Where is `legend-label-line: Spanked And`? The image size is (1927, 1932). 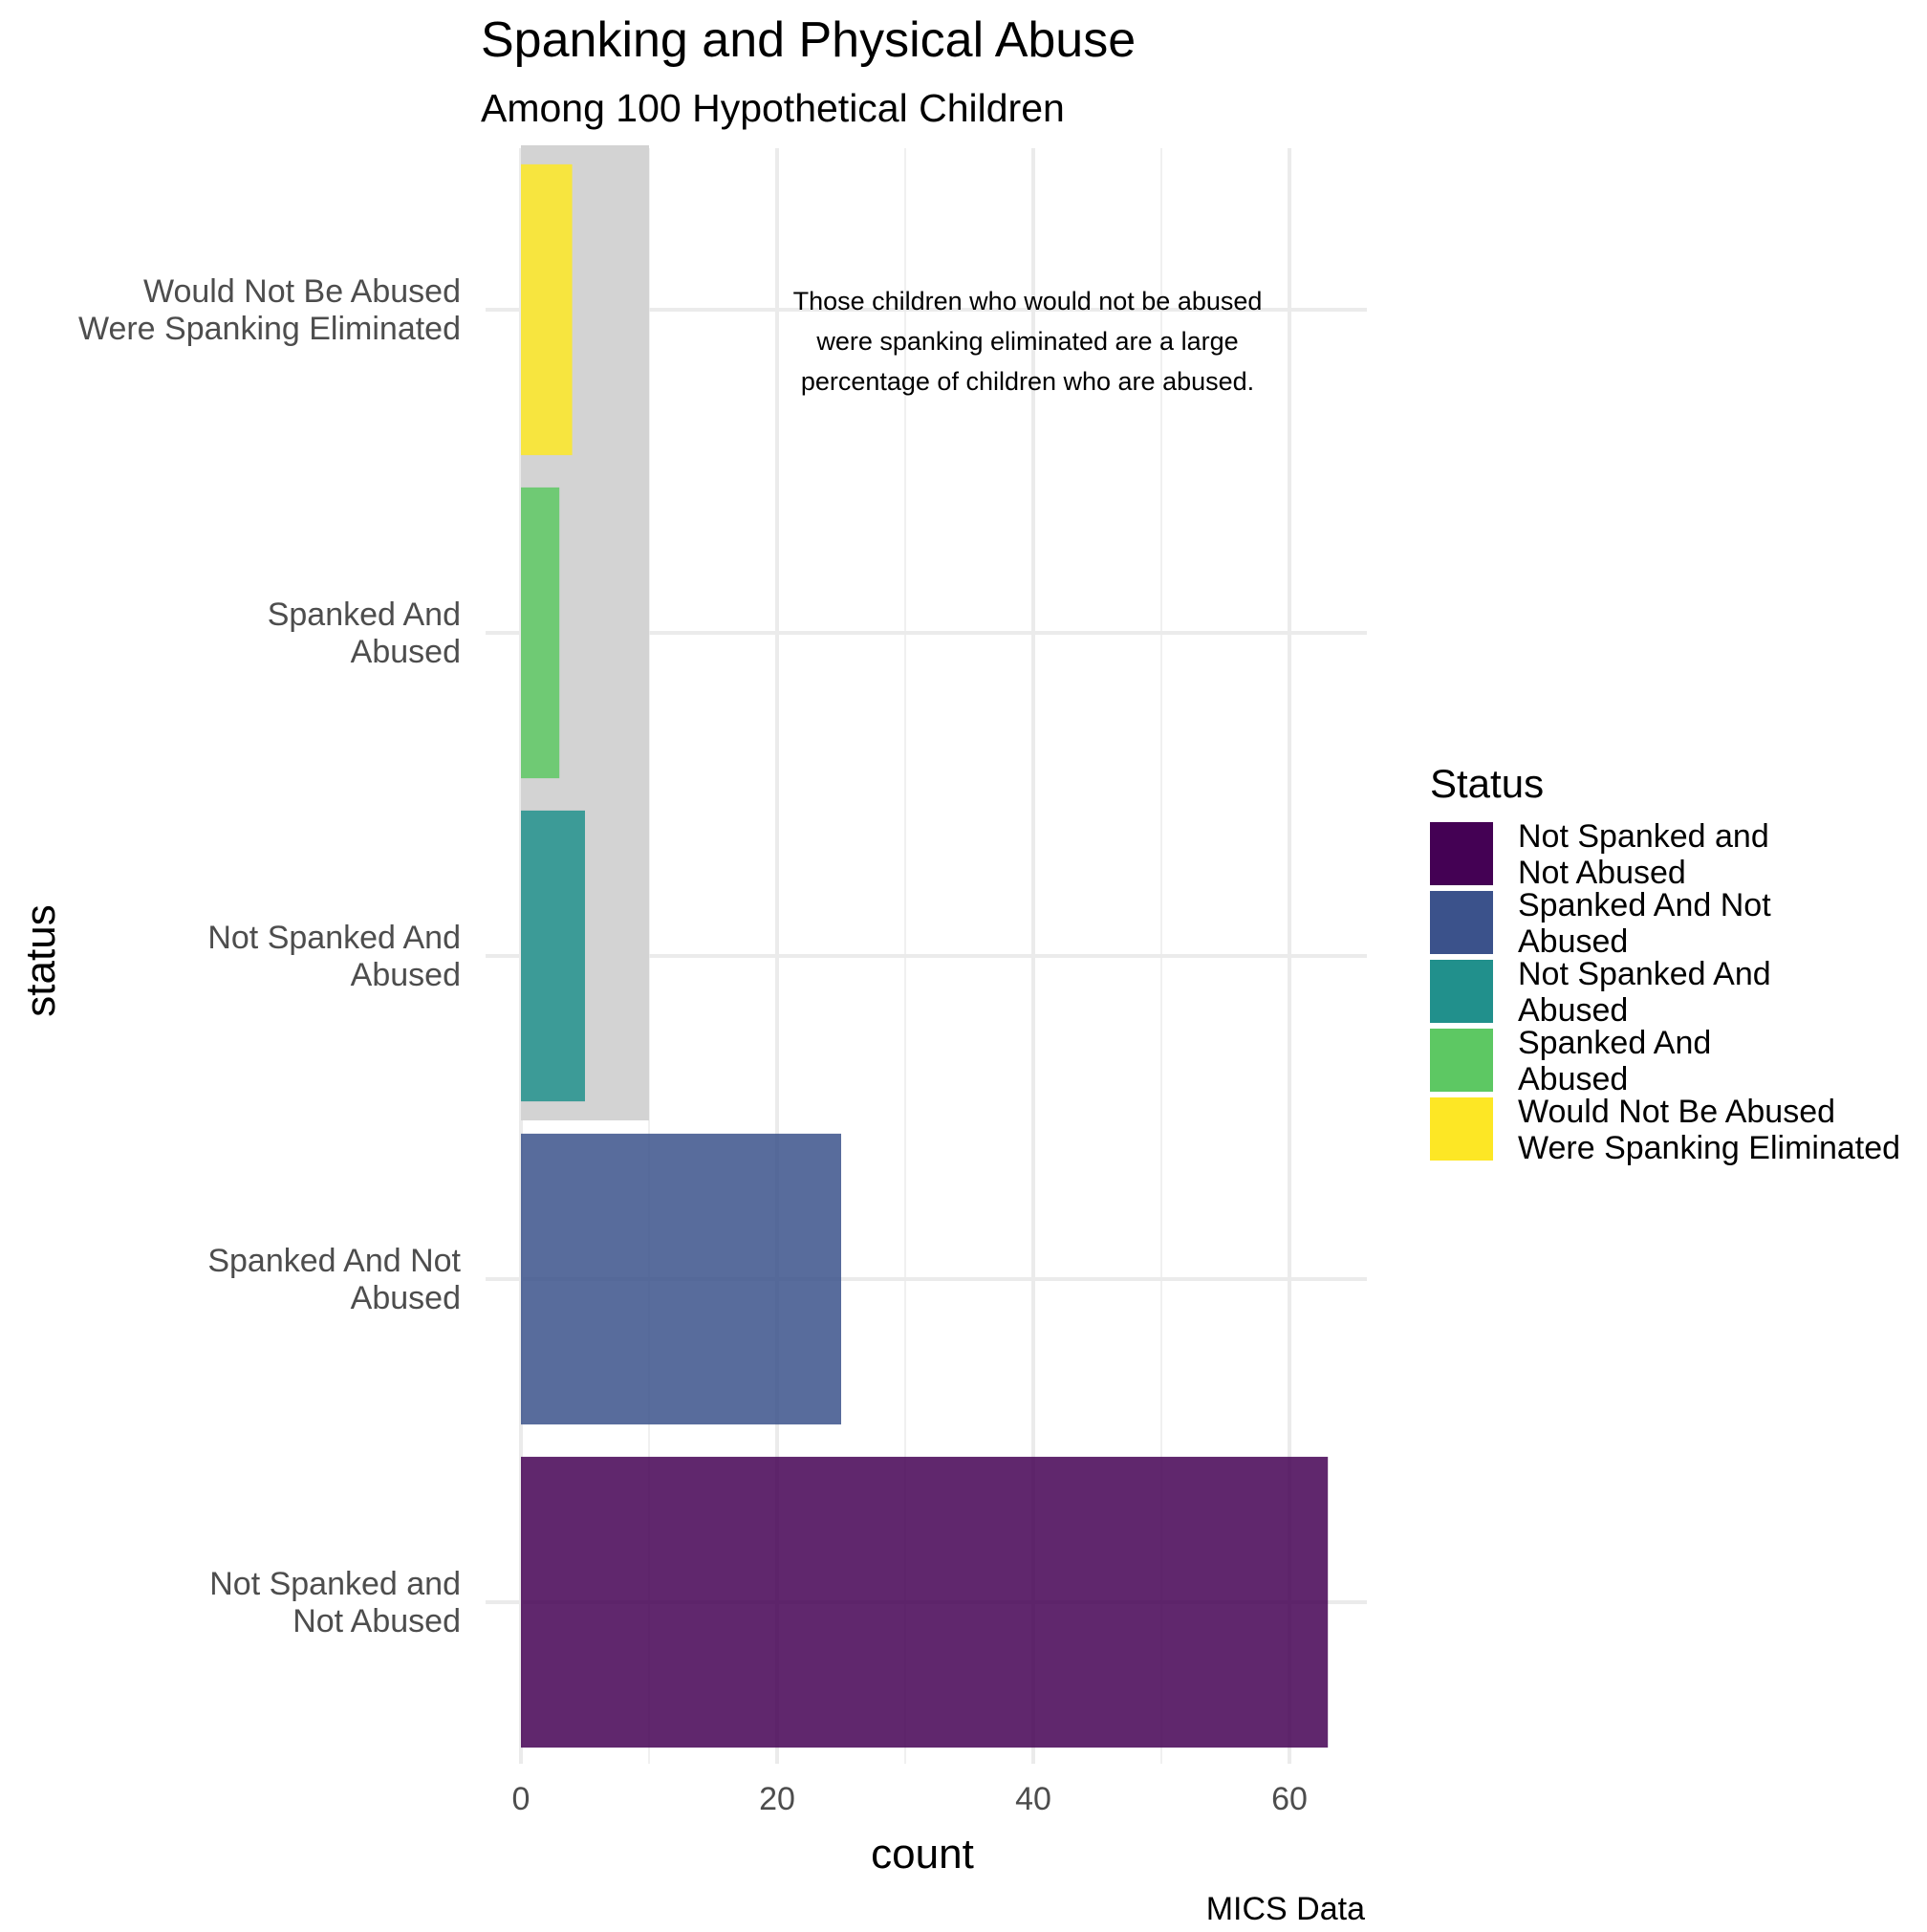 legend-label-line: Spanked And is located at coordinates (1615, 1043).